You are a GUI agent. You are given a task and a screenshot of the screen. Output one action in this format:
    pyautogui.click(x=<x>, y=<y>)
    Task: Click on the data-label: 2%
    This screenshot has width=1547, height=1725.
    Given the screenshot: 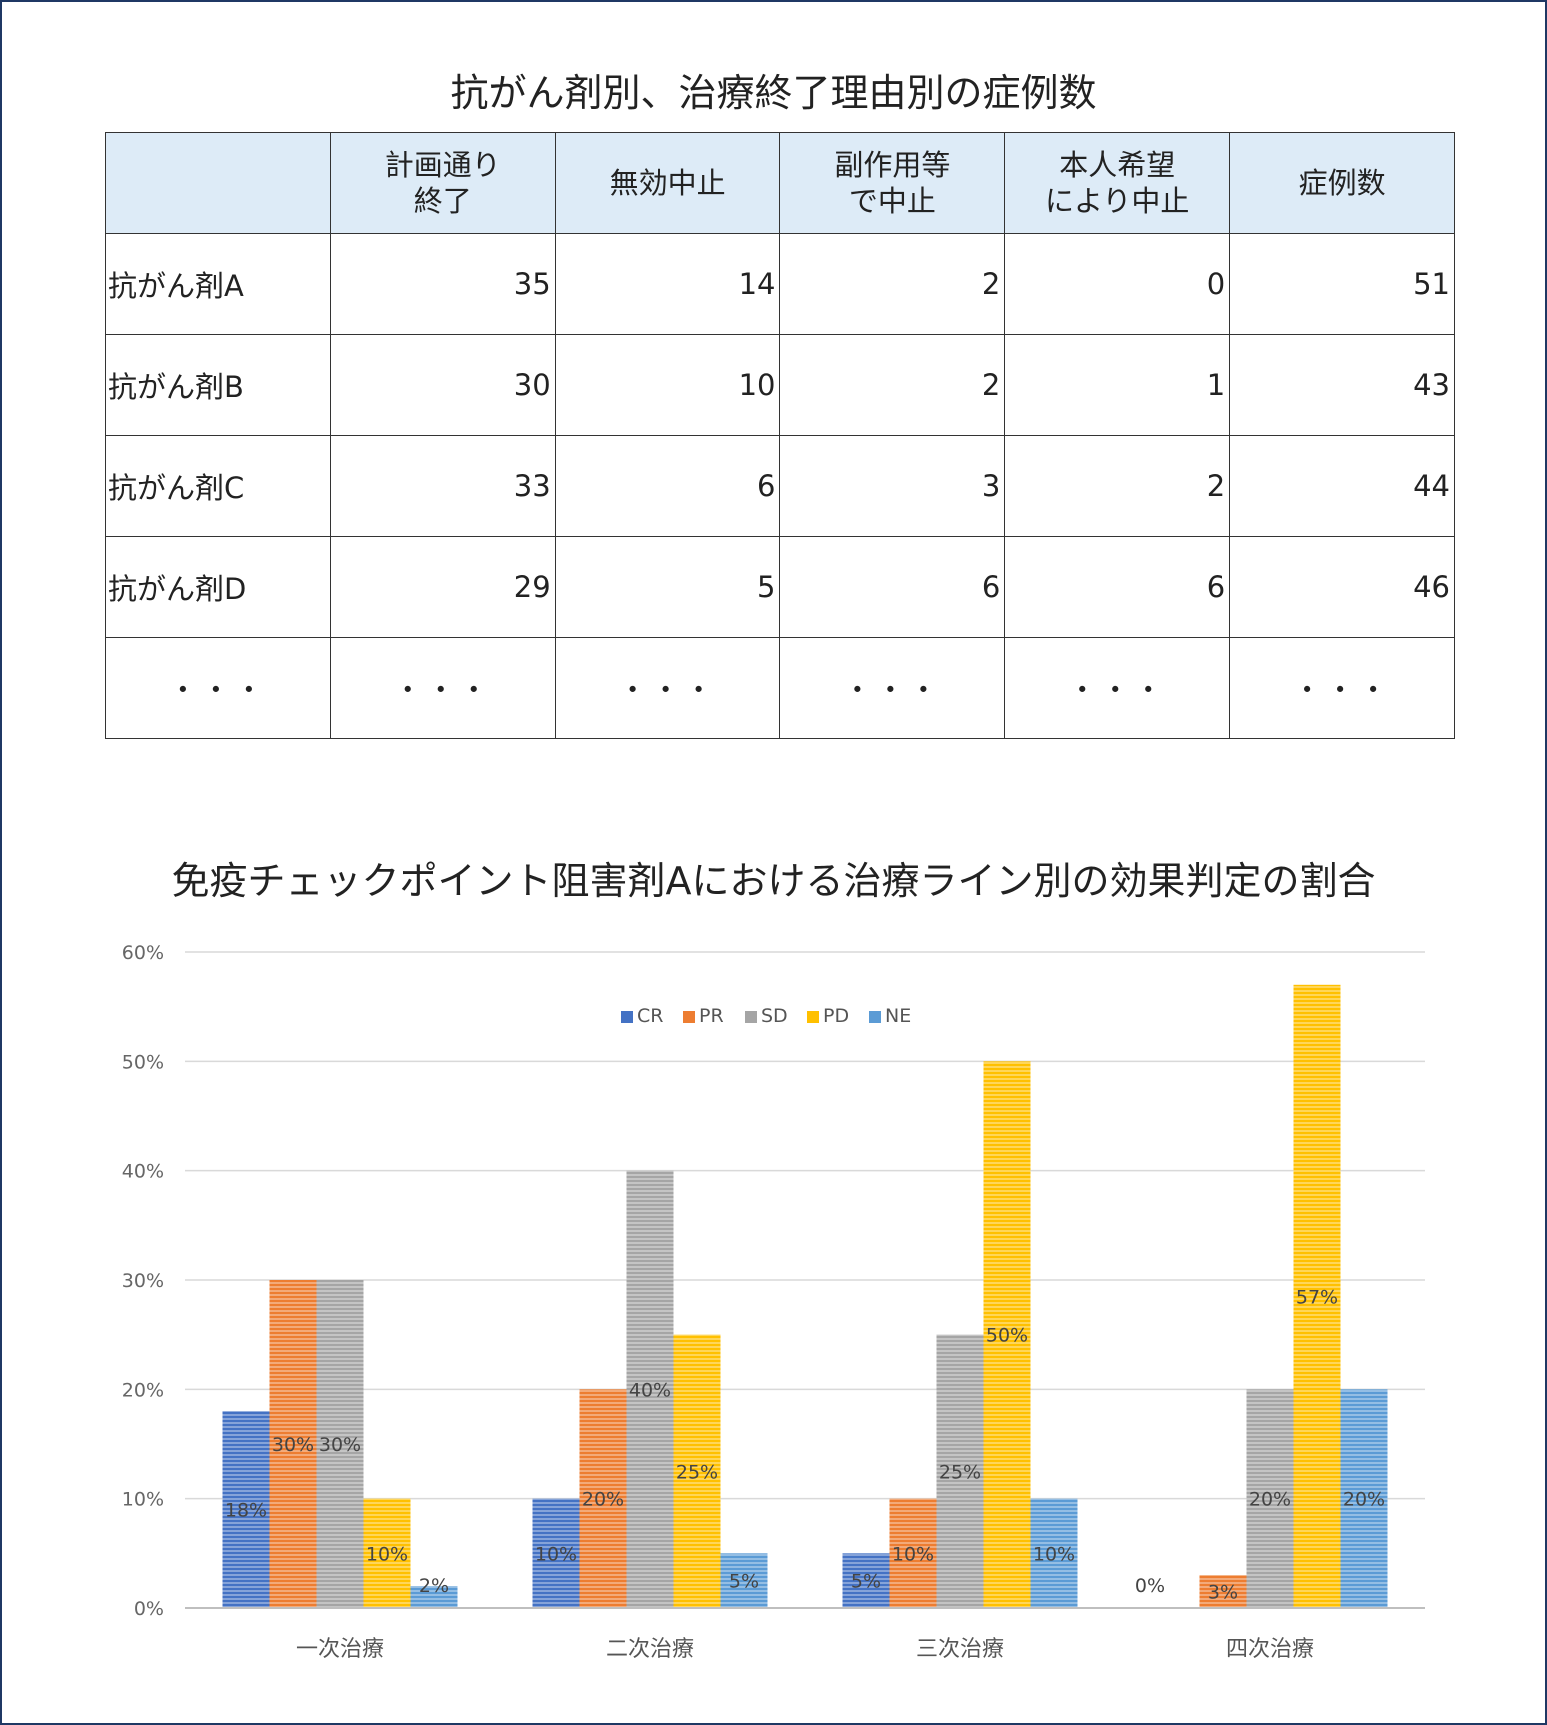 What is the action you would take?
    pyautogui.click(x=434, y=1586)
    